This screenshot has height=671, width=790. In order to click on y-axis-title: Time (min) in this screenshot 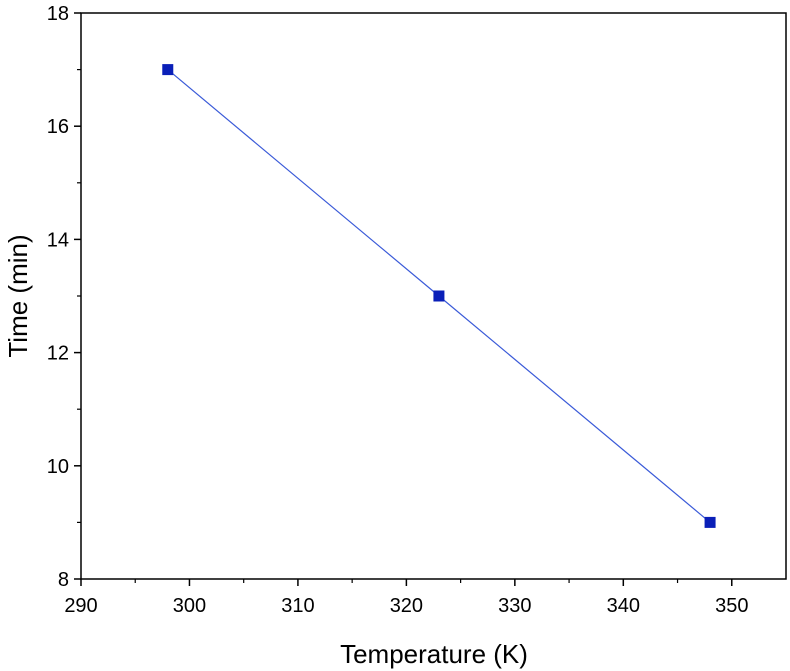, I will do `click(18, 295)`.